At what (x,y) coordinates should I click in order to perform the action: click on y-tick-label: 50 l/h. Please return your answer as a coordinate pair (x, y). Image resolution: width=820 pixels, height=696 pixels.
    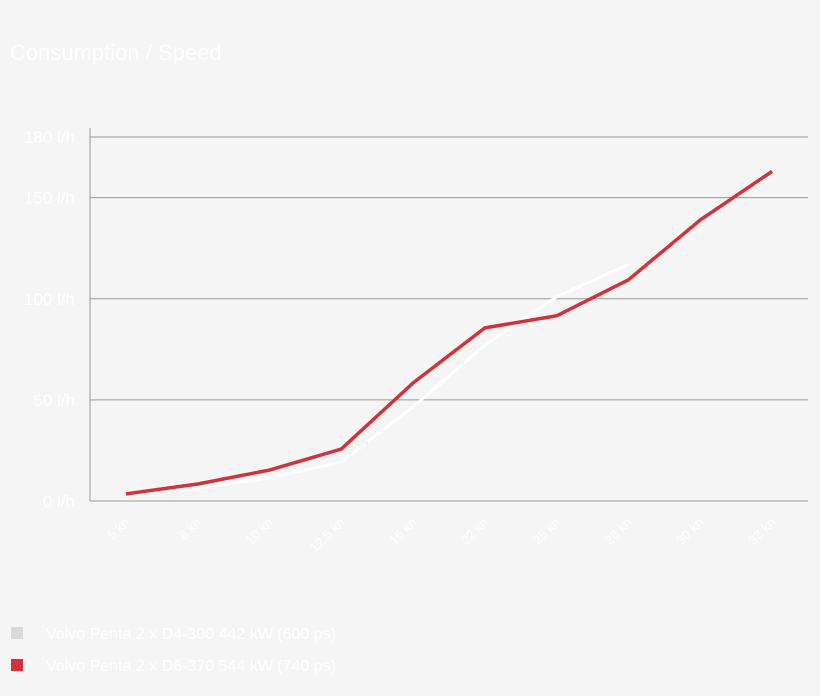
    Looking at the image, I should click on (54, 400).